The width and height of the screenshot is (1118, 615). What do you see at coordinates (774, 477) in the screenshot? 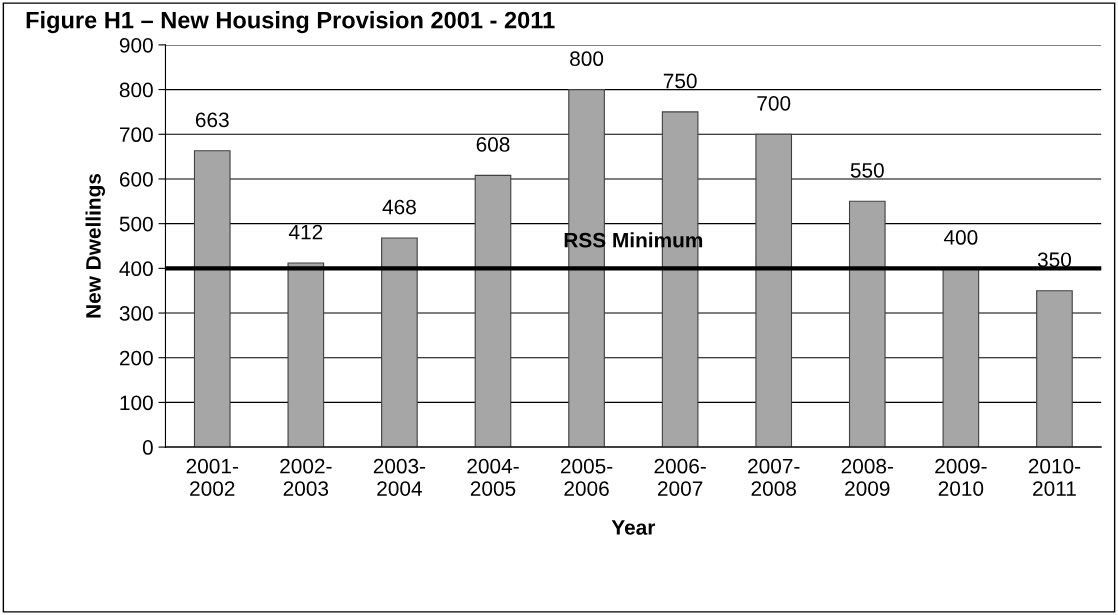
I see `x-tick-label: 2007- 2008` at bounding box center [774, 477].